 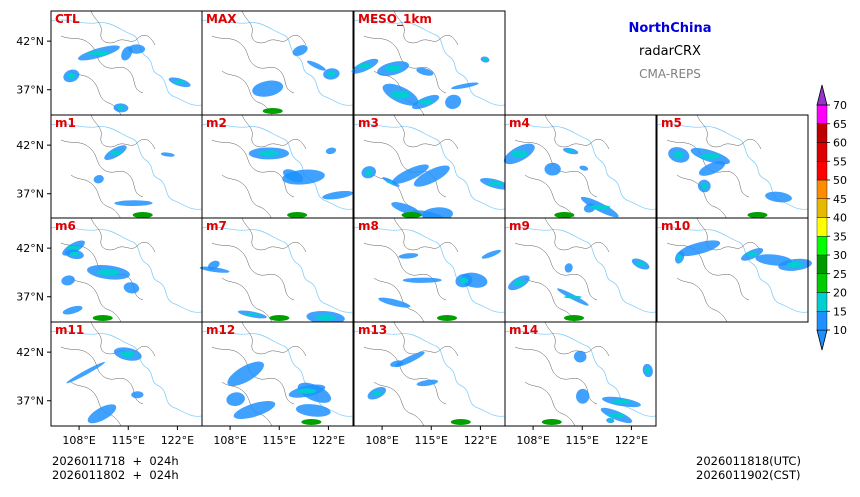 I want to click on panel-title: m4, so click(x=519, y=123).